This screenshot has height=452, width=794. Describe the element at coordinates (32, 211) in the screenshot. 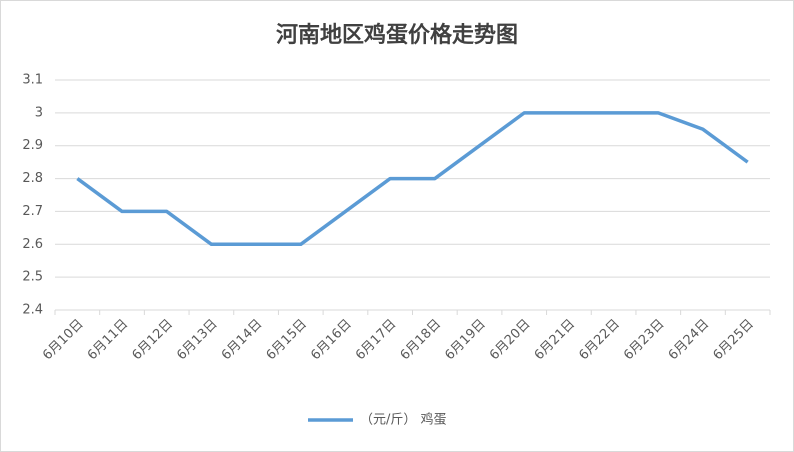

I see `y-tick-label: 2.7` at that location.